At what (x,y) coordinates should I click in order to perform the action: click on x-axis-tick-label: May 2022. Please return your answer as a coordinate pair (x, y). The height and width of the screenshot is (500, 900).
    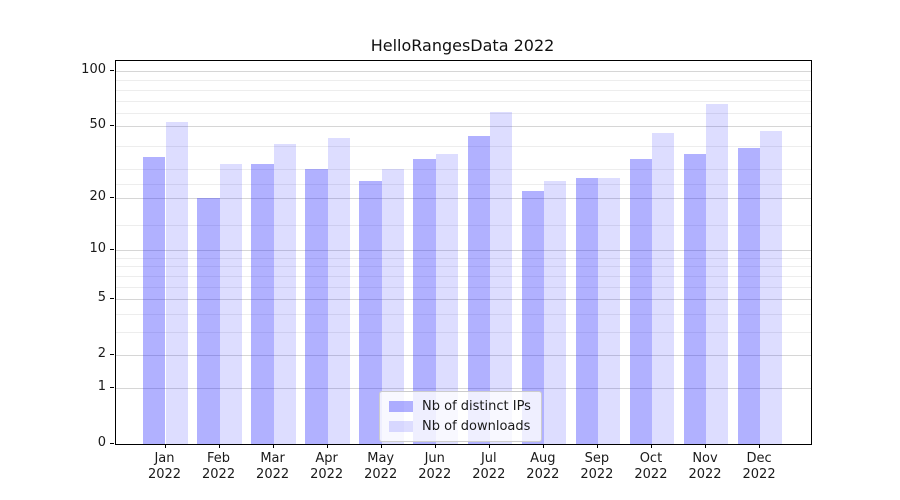
    Looking at the image, I should click on (381, 467).